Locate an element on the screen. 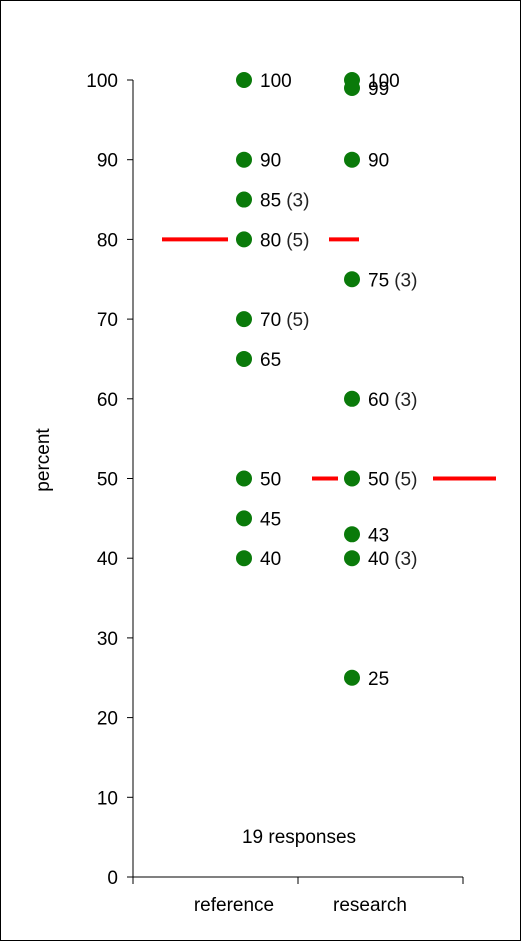  y-tick-label: 70 is located at coordinates (107, 320).